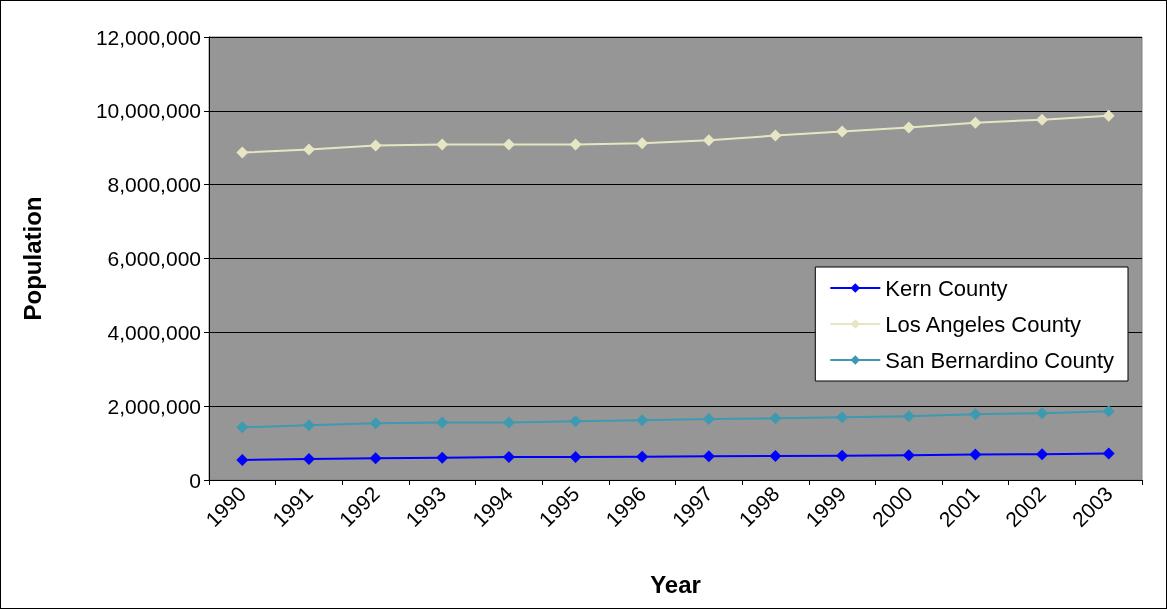 The height and width of the screenshot is (609, 1167). What do you see at coordinates (32, 258) in the screenshot?
I see `y-axis-title: Population` at bounding box center [32, 258].